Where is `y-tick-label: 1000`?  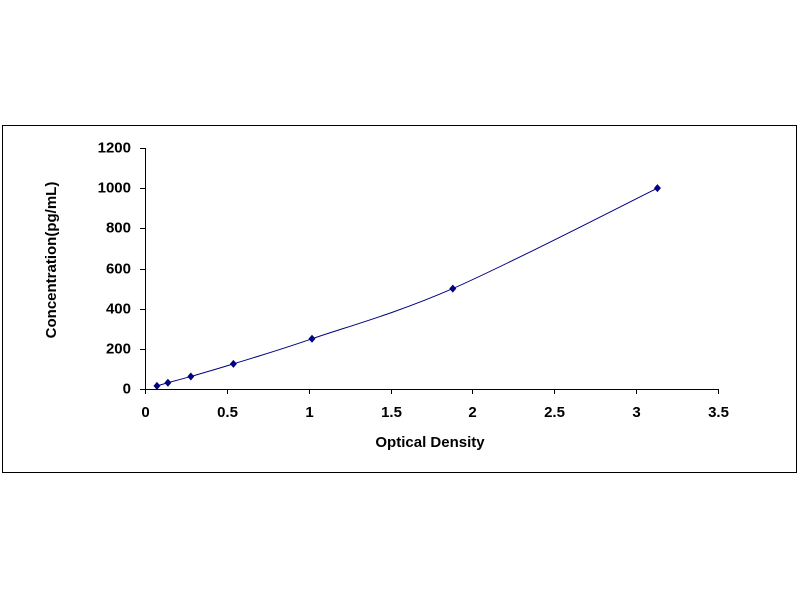
y-tick-label: 1000 is located at coordinates (114, 187).